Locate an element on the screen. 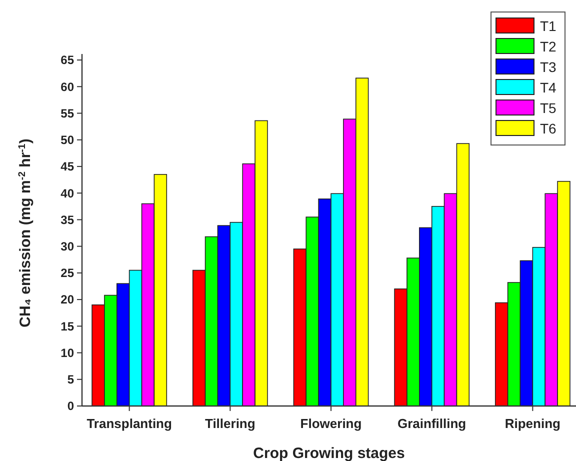  legend-label: T3 is located at coordinates (548, 66).